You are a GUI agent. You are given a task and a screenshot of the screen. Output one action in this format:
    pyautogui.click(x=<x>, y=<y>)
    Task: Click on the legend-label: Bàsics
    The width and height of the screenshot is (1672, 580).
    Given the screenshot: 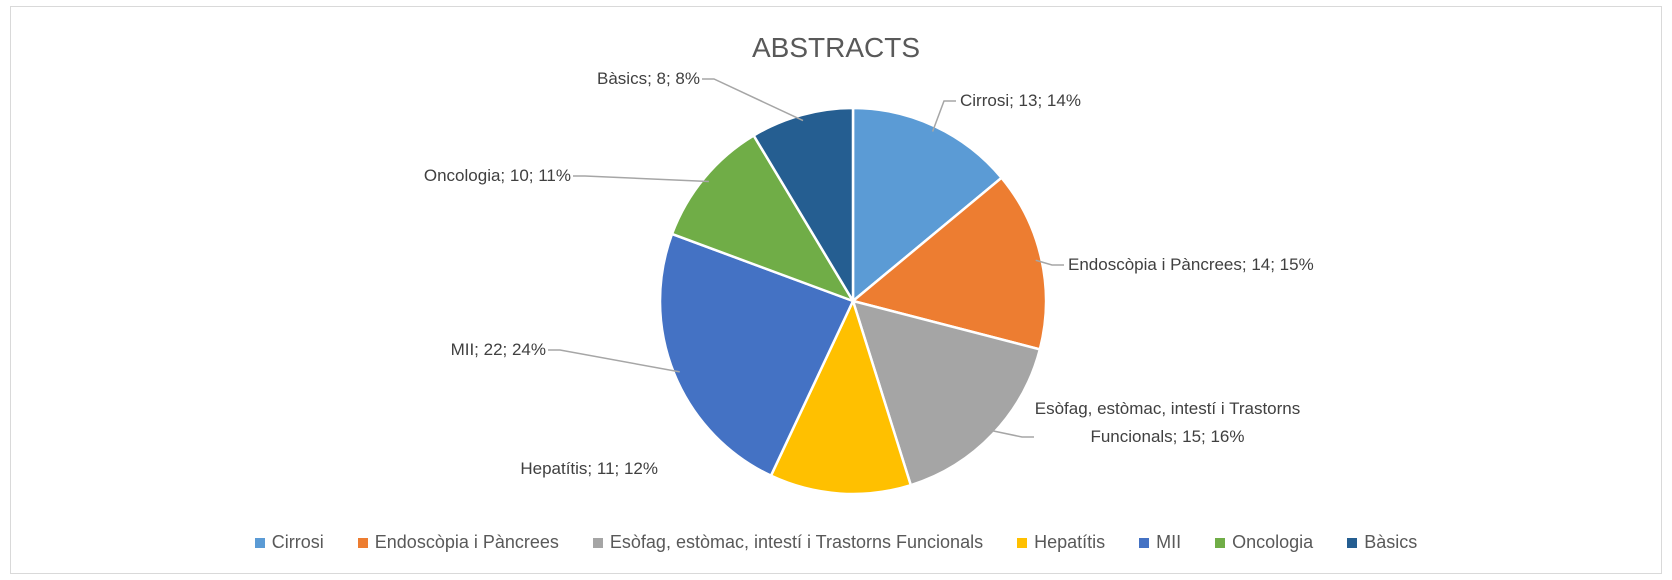 What is the action you would take?
    pyautogui.click(x=1391, y=542)
    